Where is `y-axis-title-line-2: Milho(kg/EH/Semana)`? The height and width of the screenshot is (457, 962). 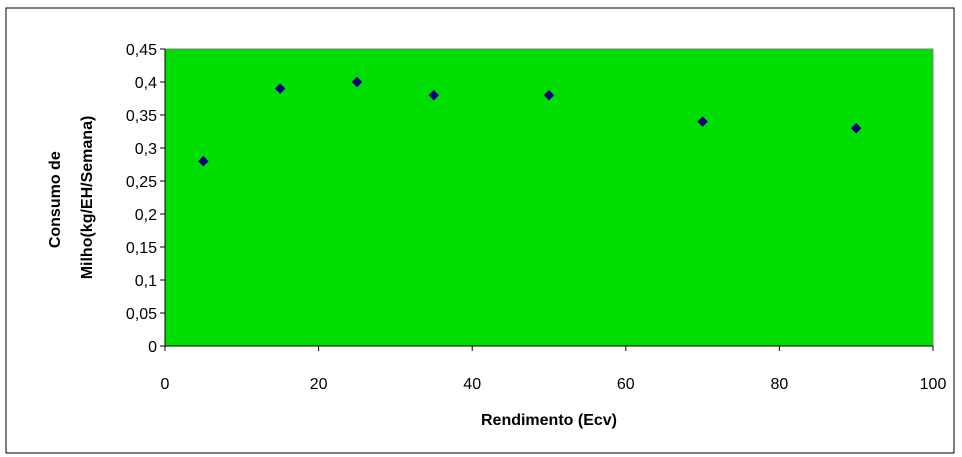
y-axis-title-line-2: Milho(kg/EH/Semana) is located at coordinates (87, 198).